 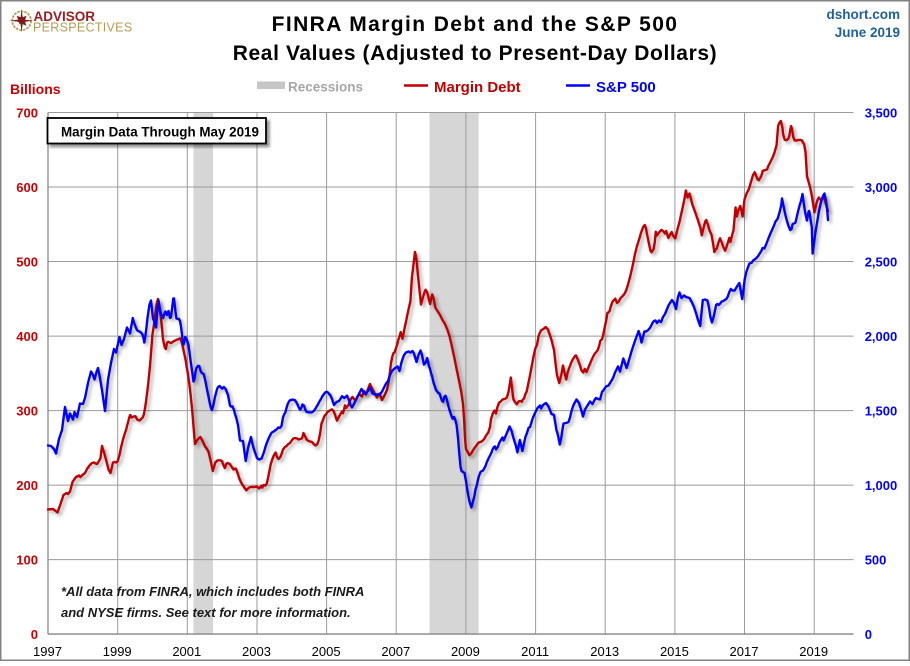 What do you see at coordinates (27, 336) in the screenshot?
I see `svg-text: 400` at bounding box center [27, 336].